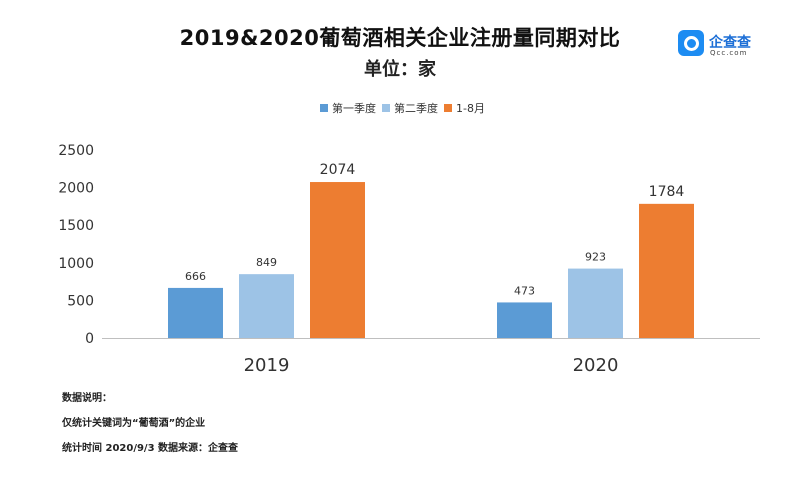 The width and height of the screenshot is (800, 486). What do you see at coordinates (87, 398) in the screenshot?
I see `notes-heading: 数据说明：` at bounding box center [87, 398].